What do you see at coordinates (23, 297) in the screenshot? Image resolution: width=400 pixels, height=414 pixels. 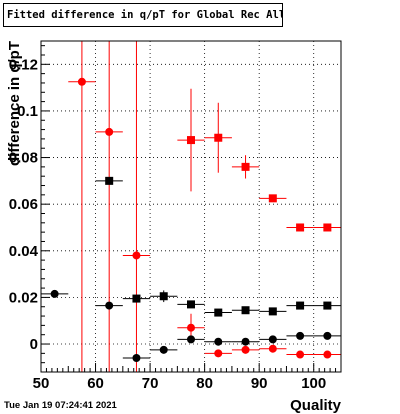 I see `y-tick-label: 0.02` at bounding box center [23, 297].